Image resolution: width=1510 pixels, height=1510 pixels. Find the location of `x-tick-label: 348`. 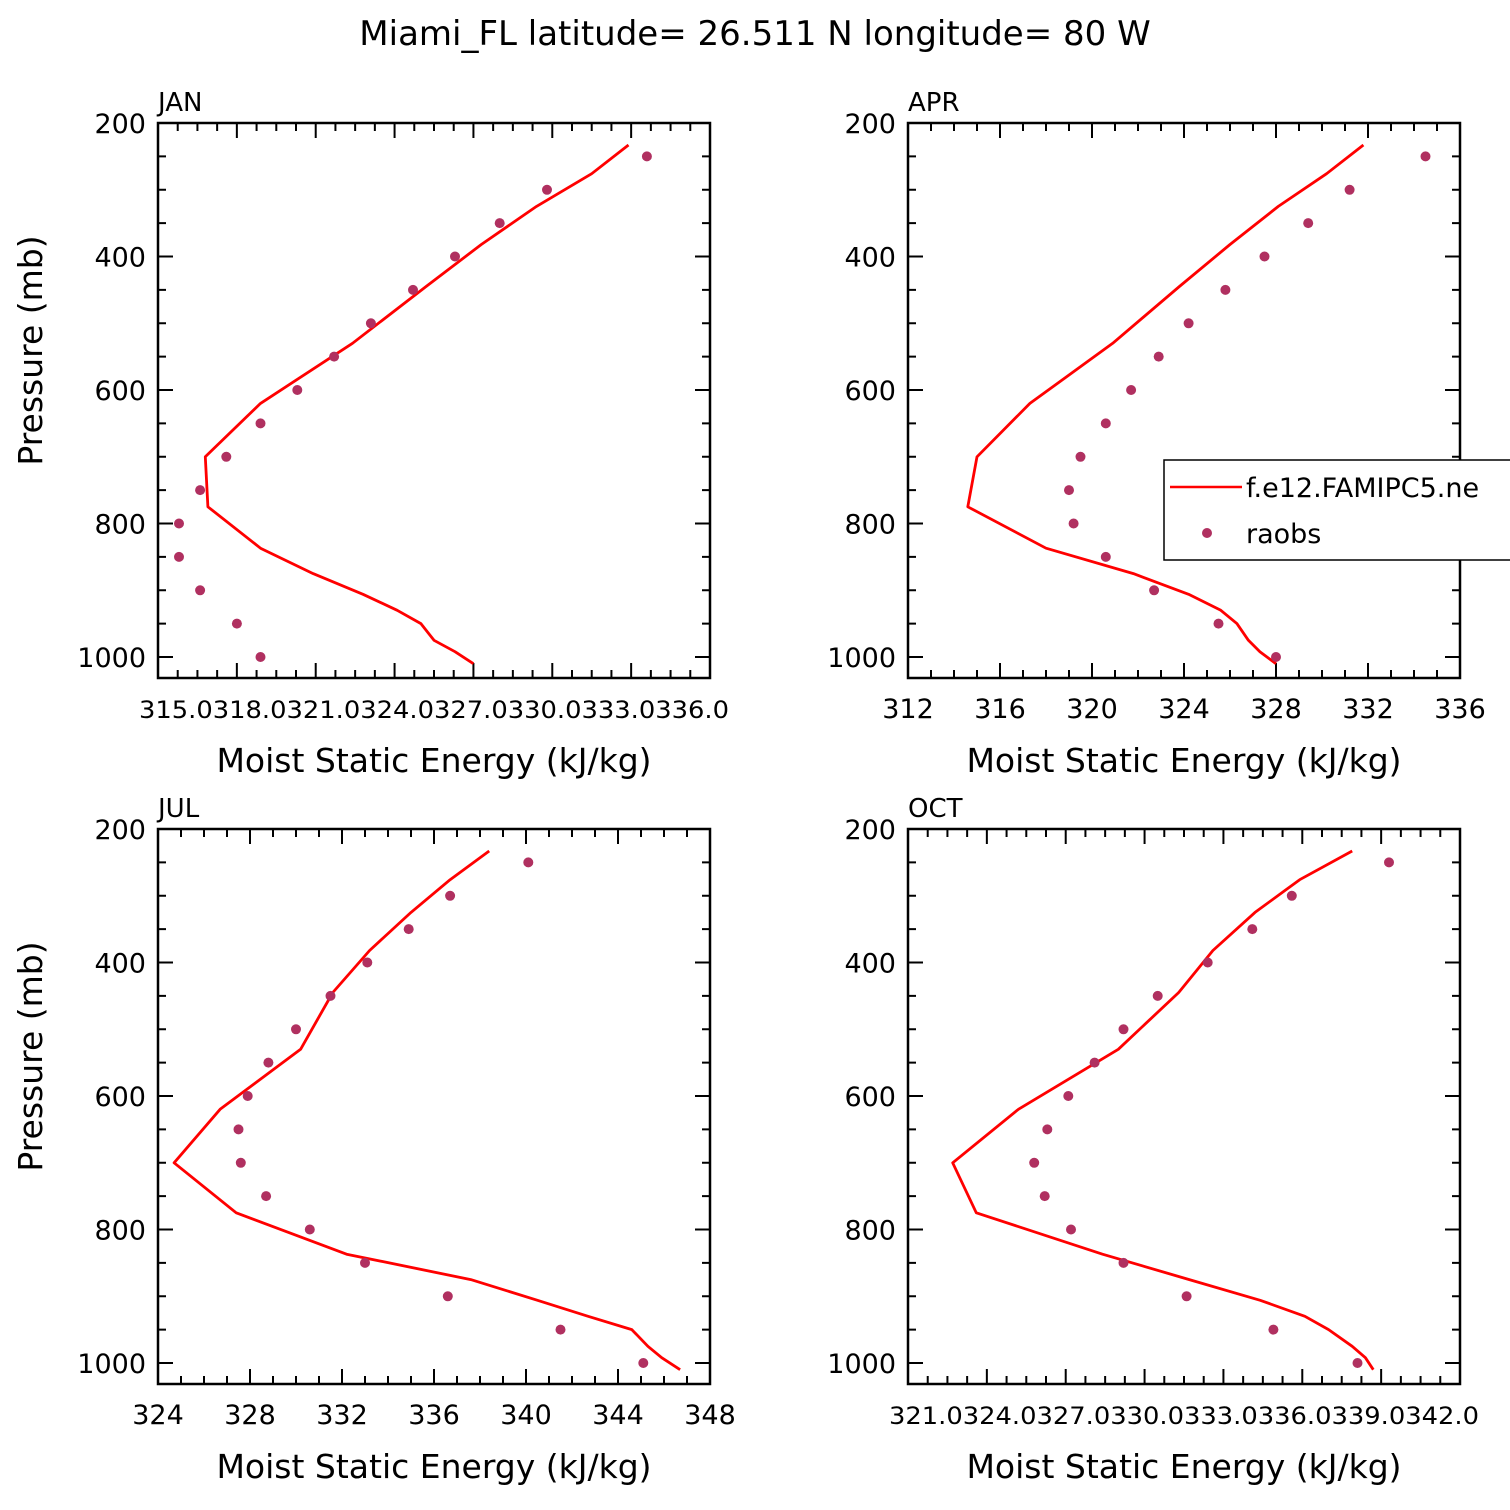

x-tick-label: 348 is located at coordinates (710, 1415).